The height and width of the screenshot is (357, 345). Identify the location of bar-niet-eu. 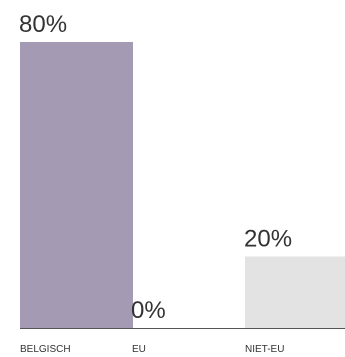
(295, 292).